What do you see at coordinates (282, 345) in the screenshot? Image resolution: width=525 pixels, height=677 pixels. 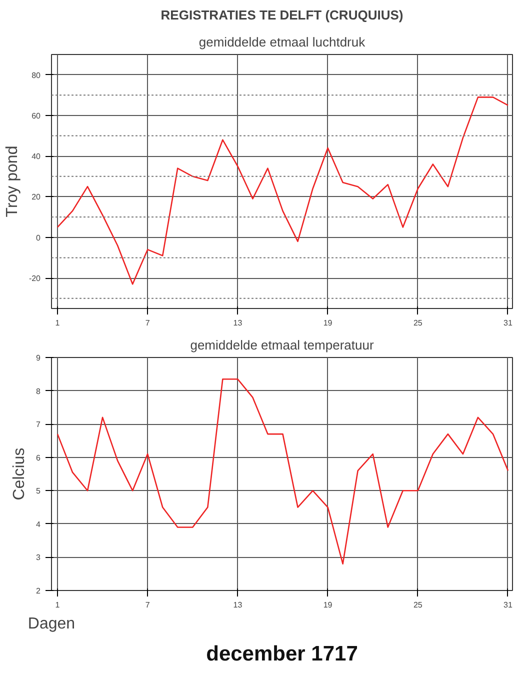 I see `chart-title: gemiddelde etmaal temperatuur` at bounding box center [282, 345].